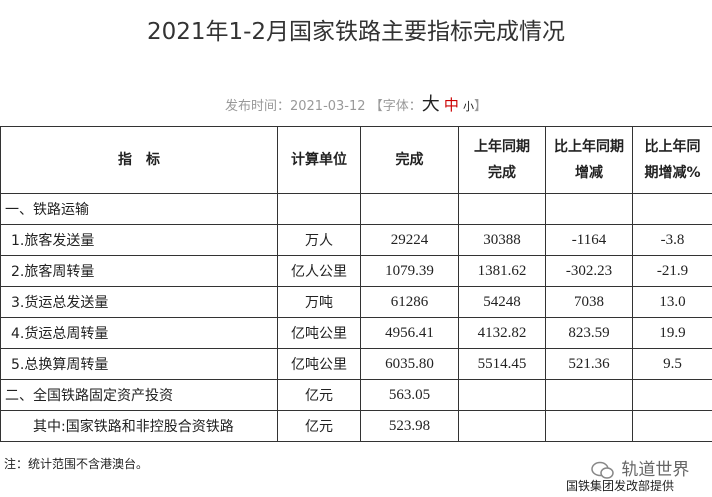 Image resolution: width=712 pixels, height=497 pixels. What do you see at coordinates (620, 486) in the screenshot?
I see `source: 国铁集团发改部提供` at bounding box center [620, 486].